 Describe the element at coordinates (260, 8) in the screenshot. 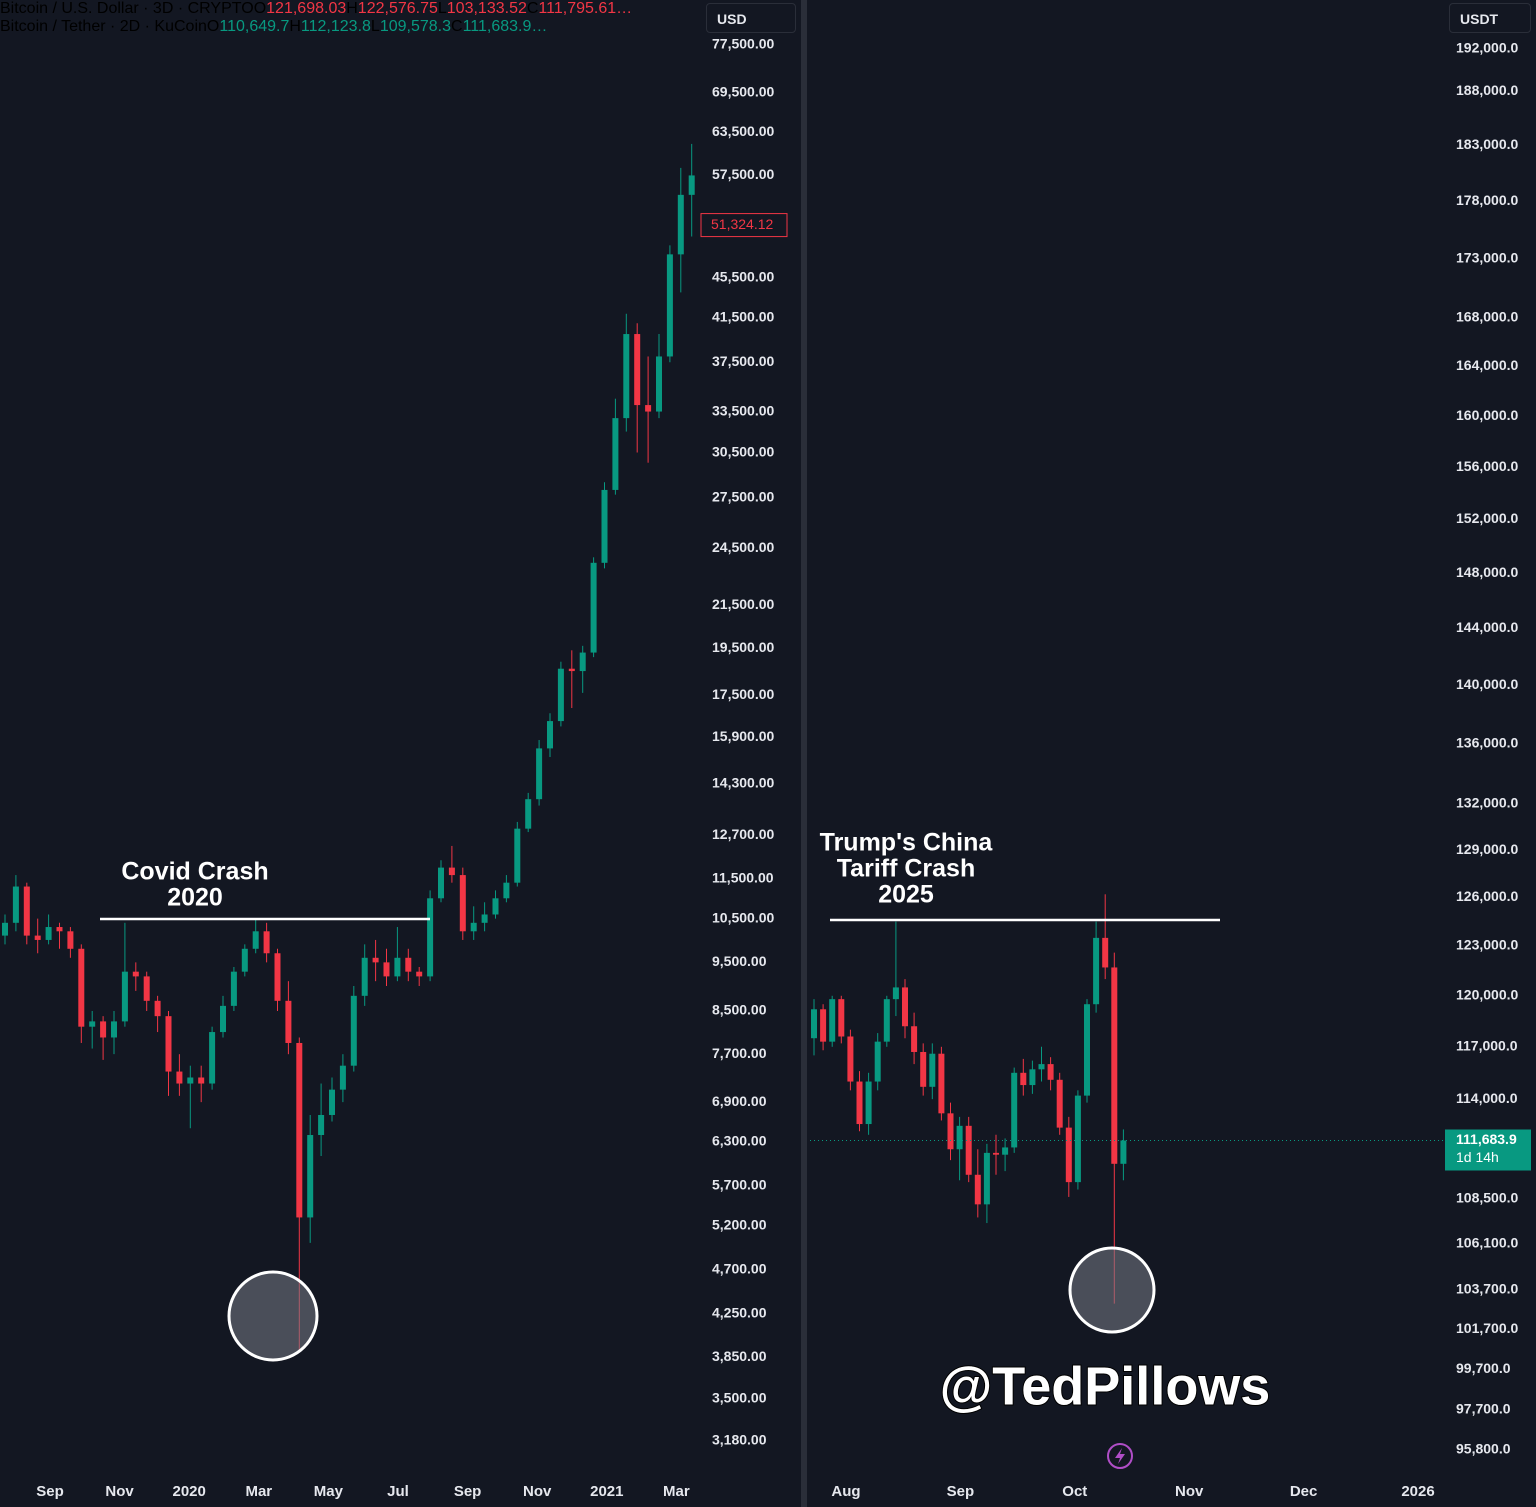

I see `ohlc-key: O` at that location.